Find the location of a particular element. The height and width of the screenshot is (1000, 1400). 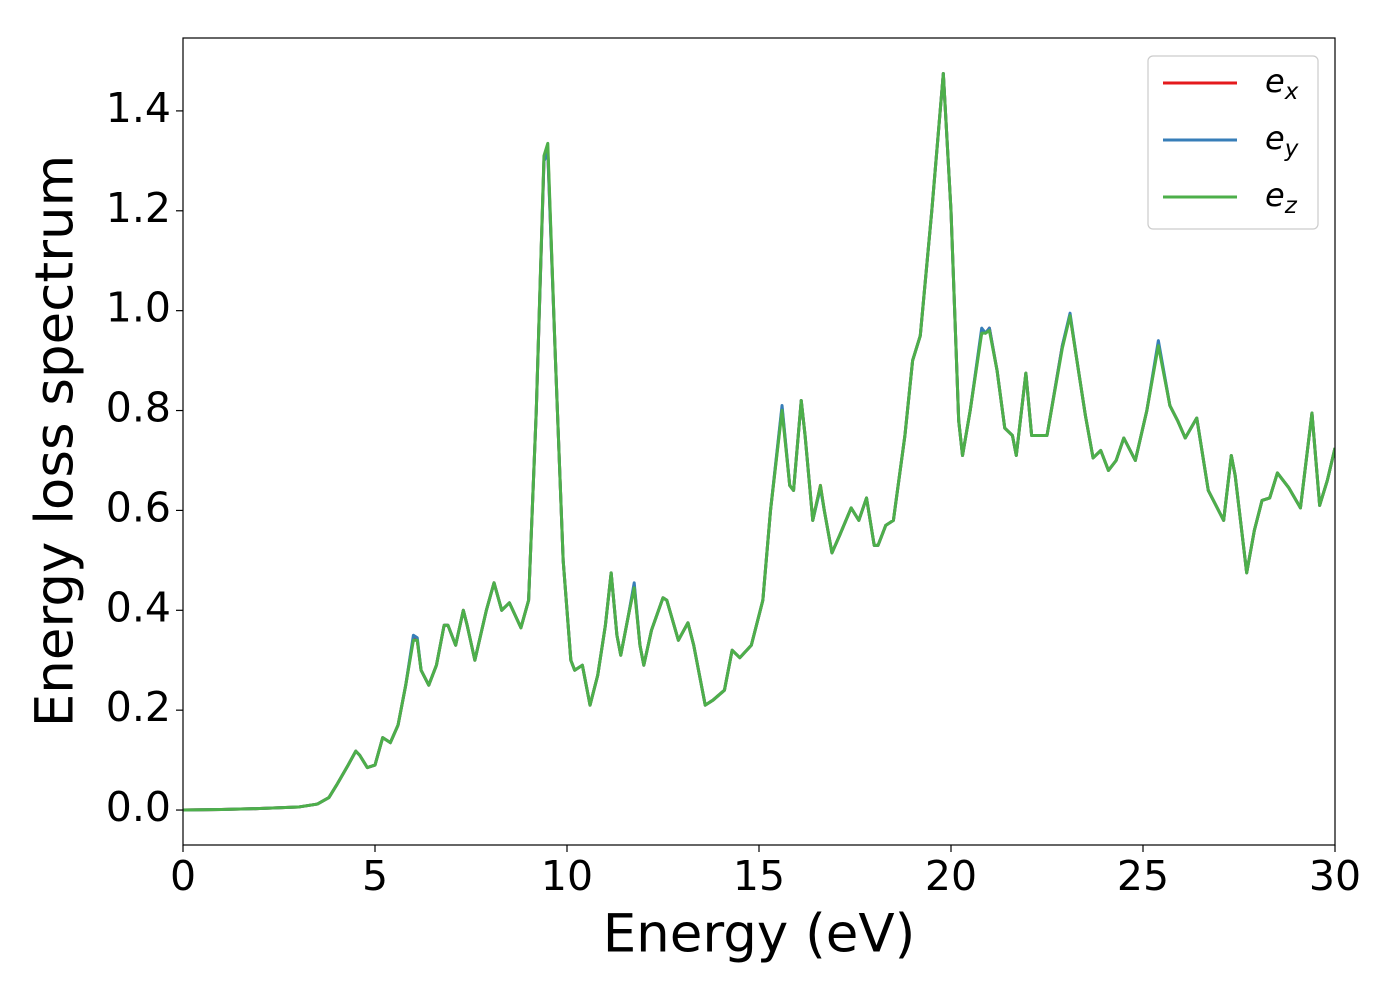

legend-label: ex is located at coordinates (1282, 83).